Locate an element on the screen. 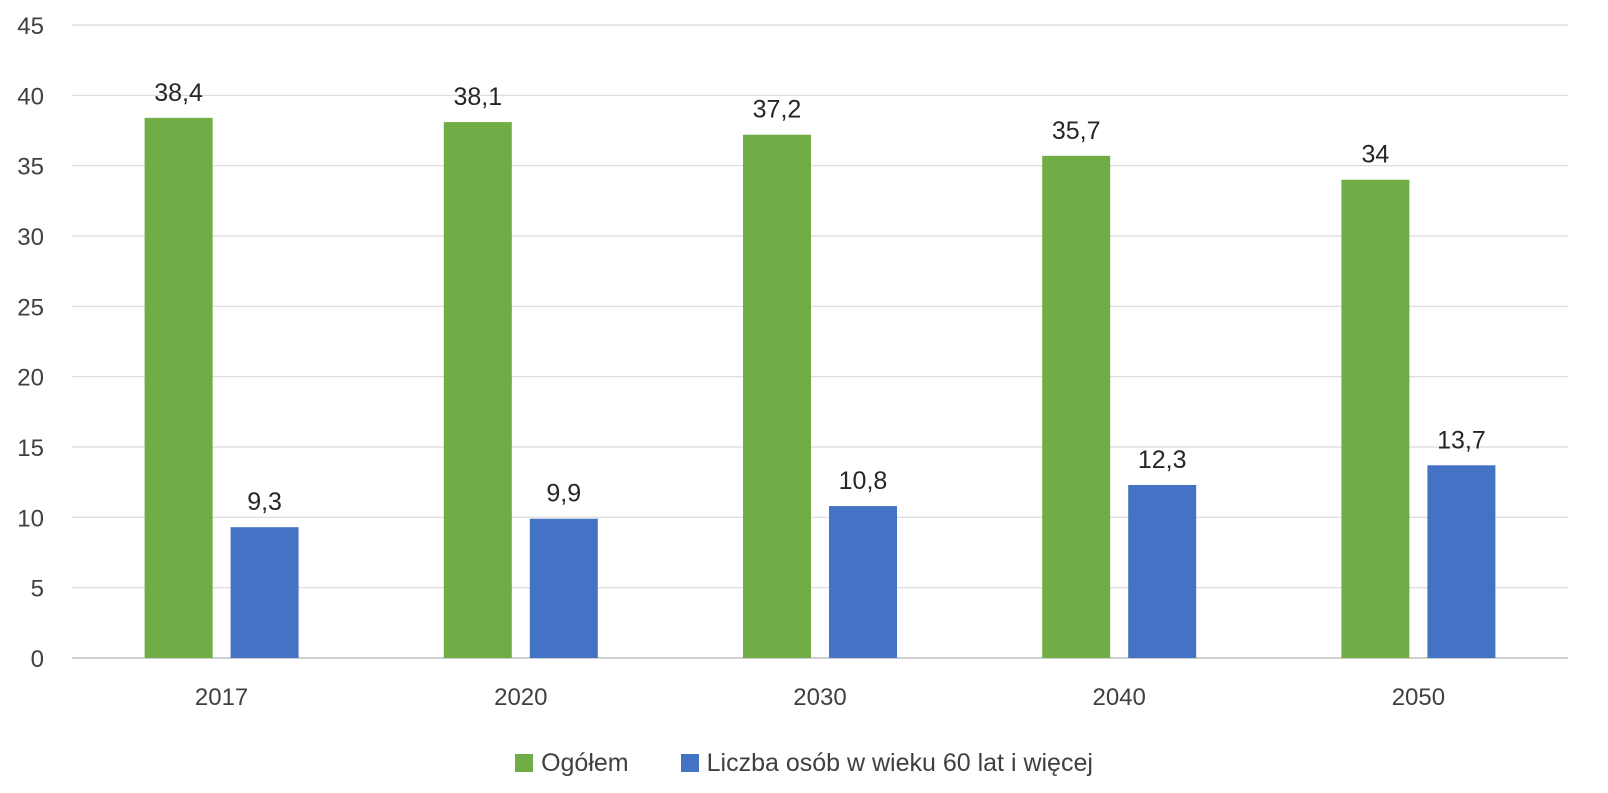 The width and height of the screenshot is (1608, 793). x-tick-label: 2020 is located at coordinates (520, 697).